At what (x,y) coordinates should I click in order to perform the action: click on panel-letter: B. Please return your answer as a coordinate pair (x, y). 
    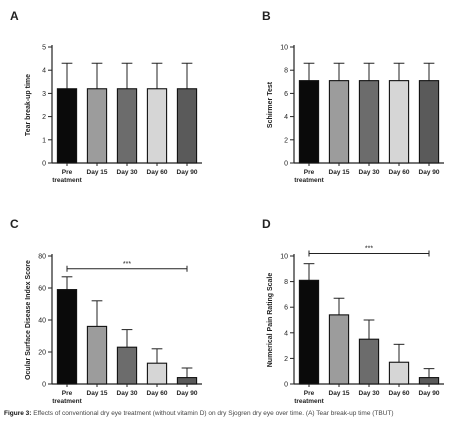
    Looking at the image, I should click on (266, 16).